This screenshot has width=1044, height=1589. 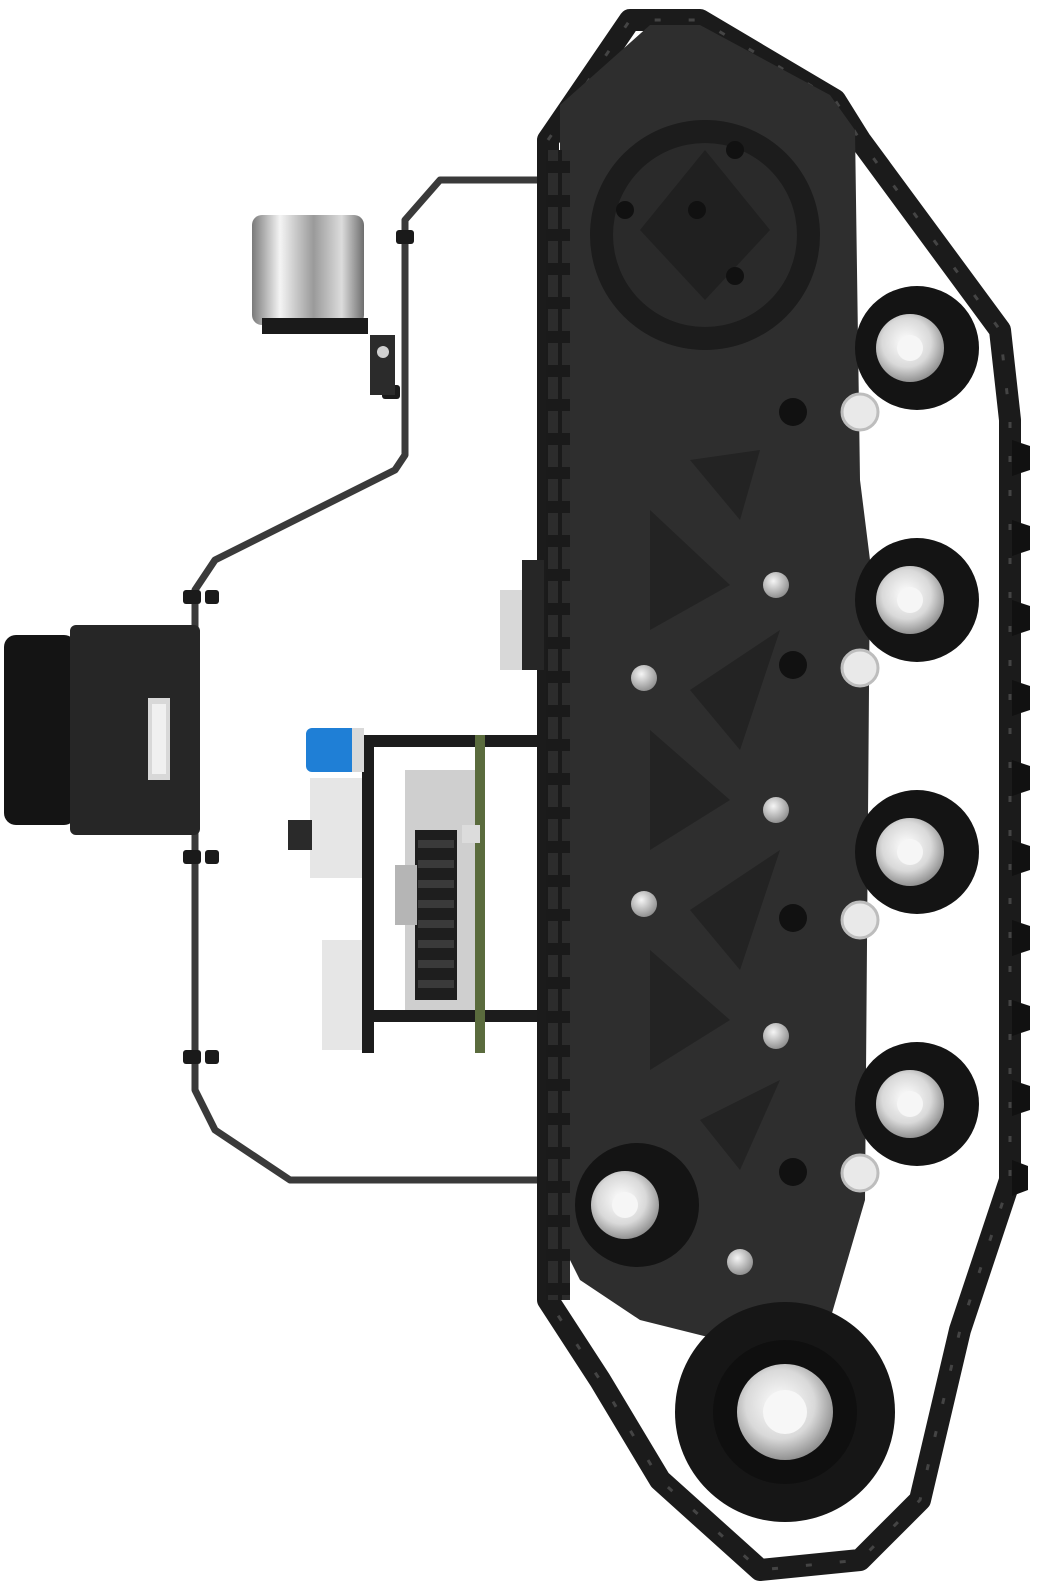 I want to click on rear-idler-wheel, so click(x=785, y=1412).